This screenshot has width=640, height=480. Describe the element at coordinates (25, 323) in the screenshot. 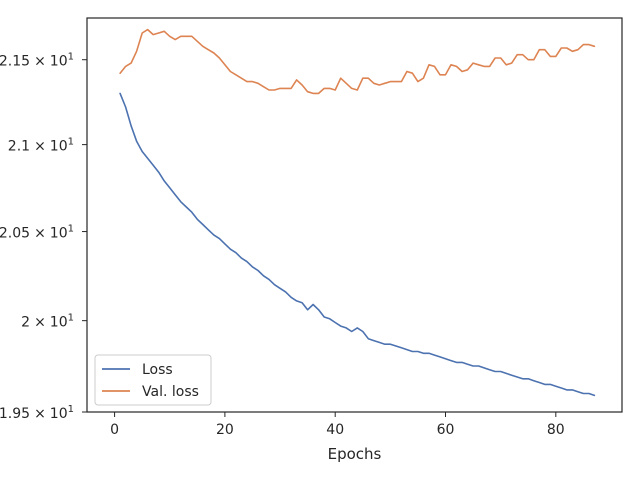

I see `y-tick-mantissa: 2` at that location.